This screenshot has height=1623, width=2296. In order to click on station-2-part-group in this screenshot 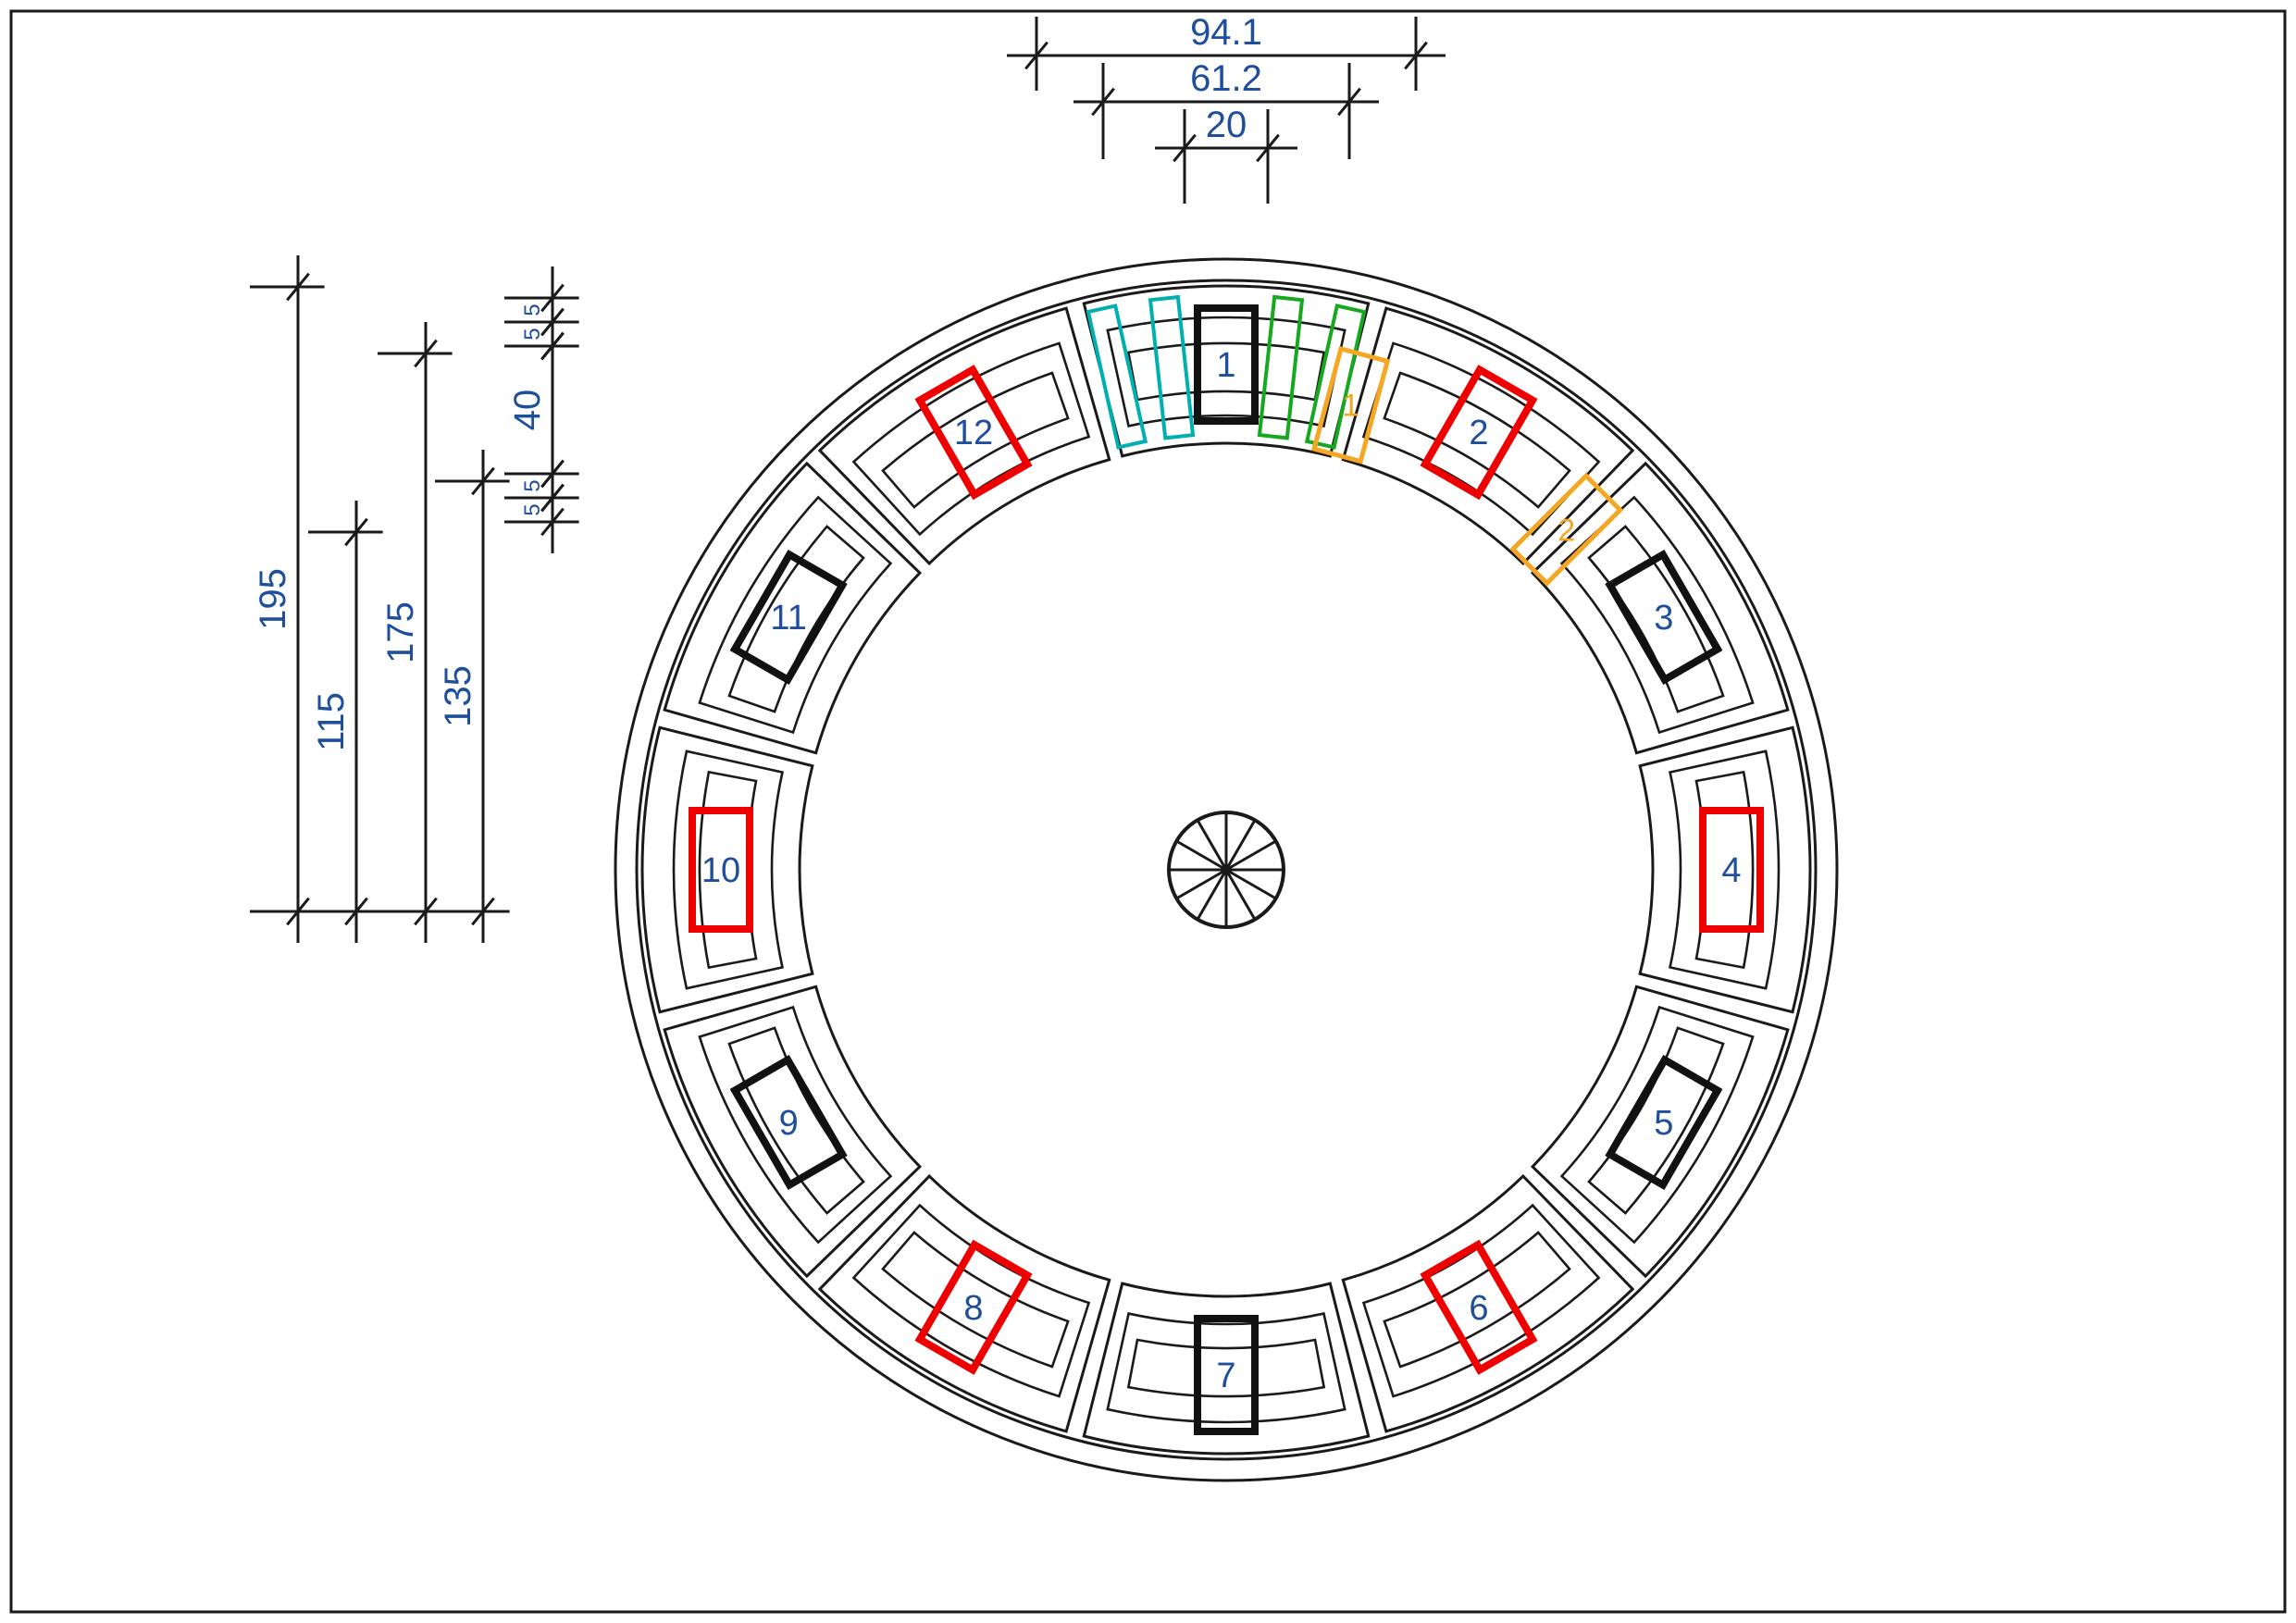, I will do `click(1479, 433)`.